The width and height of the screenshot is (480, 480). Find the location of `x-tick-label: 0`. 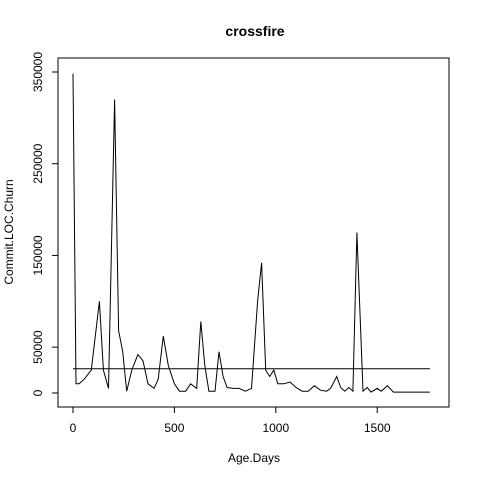

x-tick-label: 0 is located at coordinates (73, 428).